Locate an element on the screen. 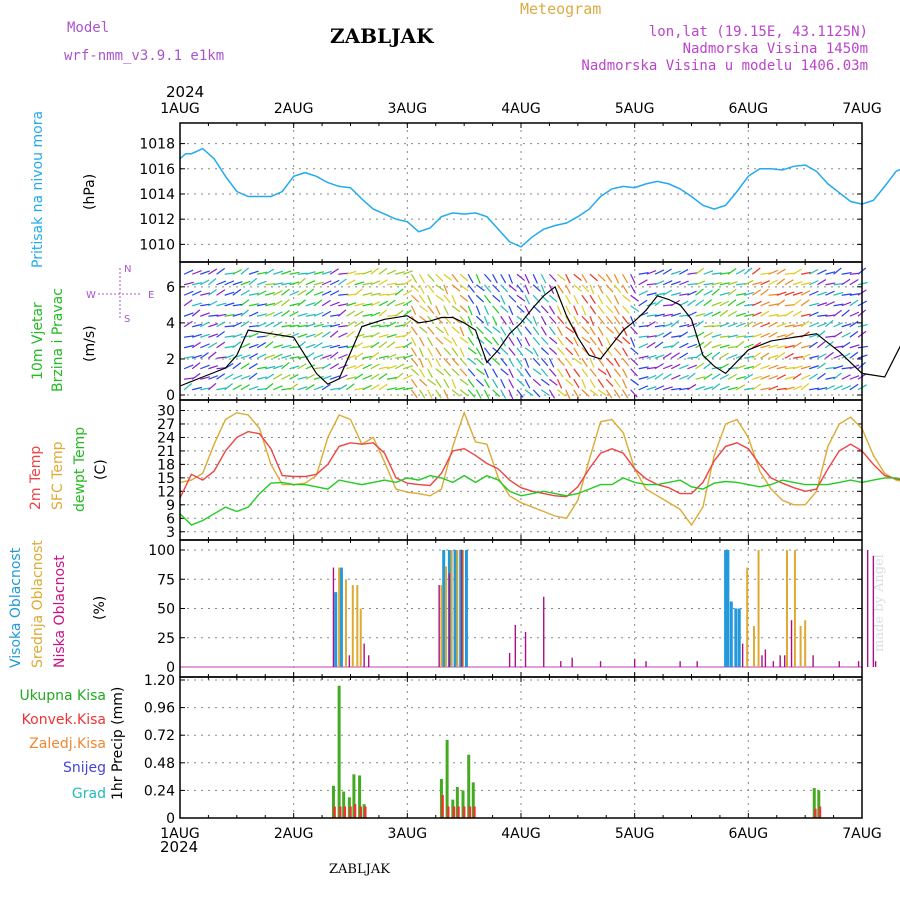 The width and height of the screenshot is (900, 900). precip-total-bar is located at coordinates (457, 802).